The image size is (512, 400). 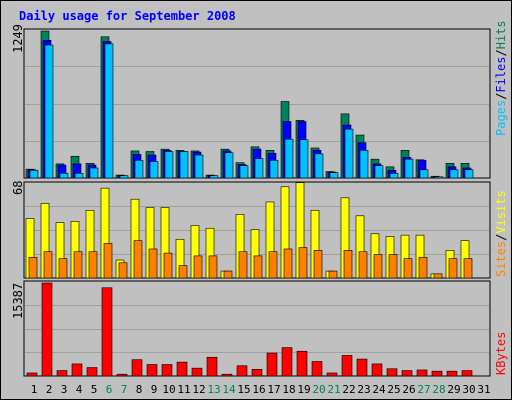 What do you see at coordinates (213, 389) in the screenshot?
I see `x-axis-day-label: 13` at bounding box center [213, 389].